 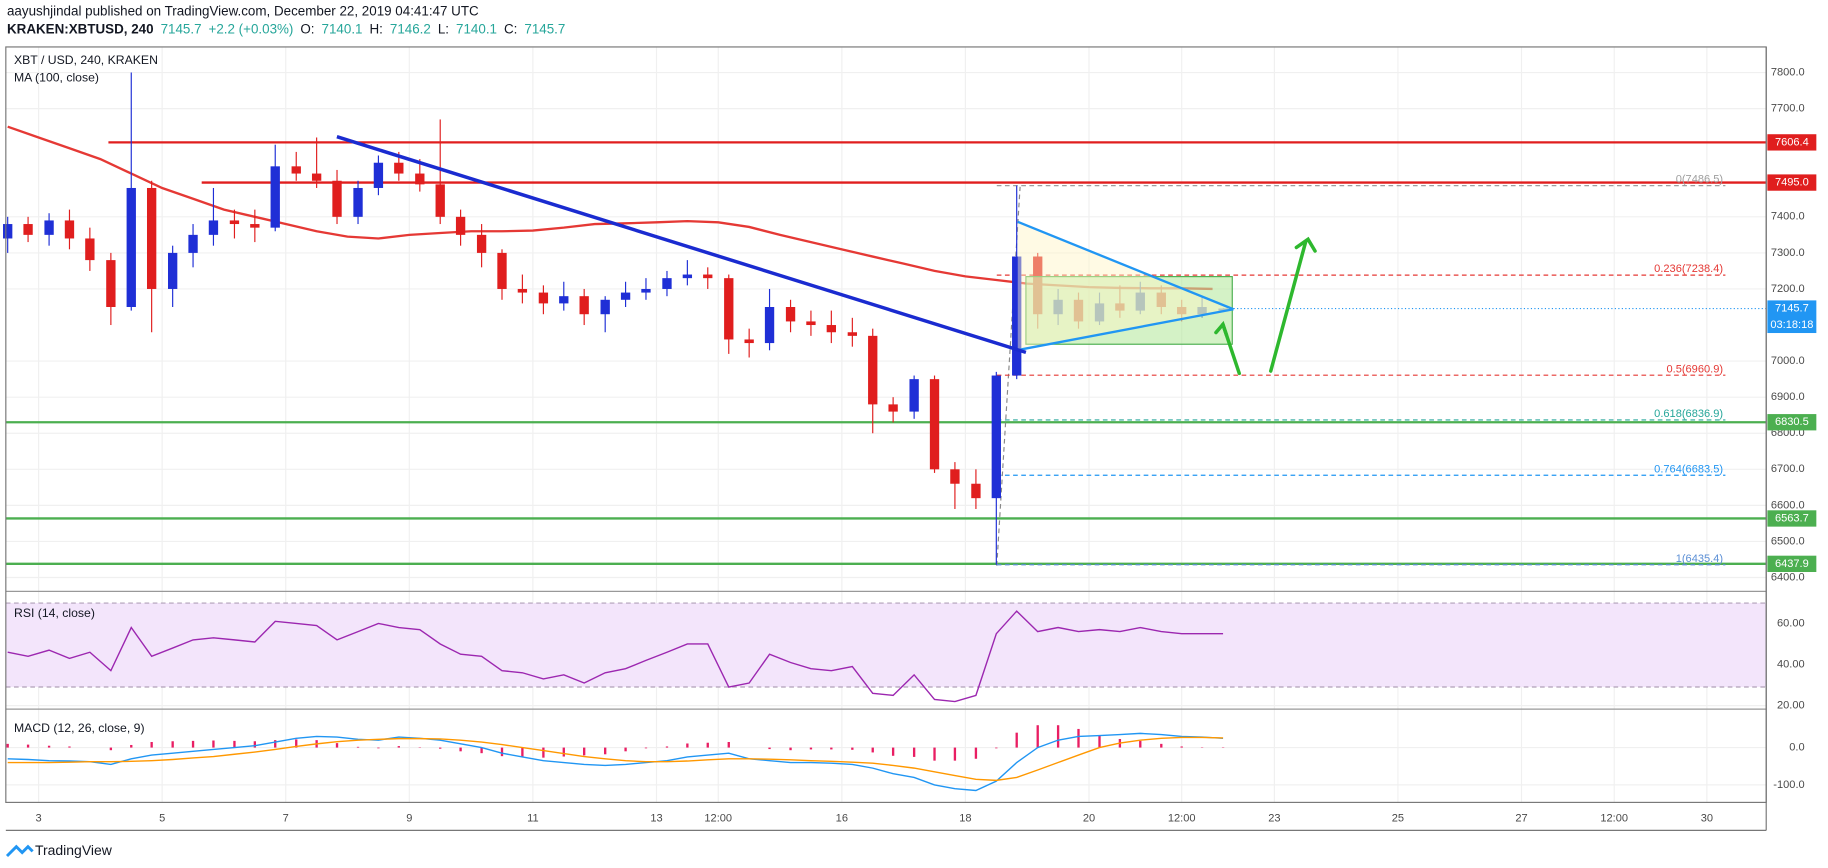 What do you see at coordinates (1688, 269) in the screenshot?
I see `fib-label: 0.236(7238.4)` at bounding box center [1688, 269].